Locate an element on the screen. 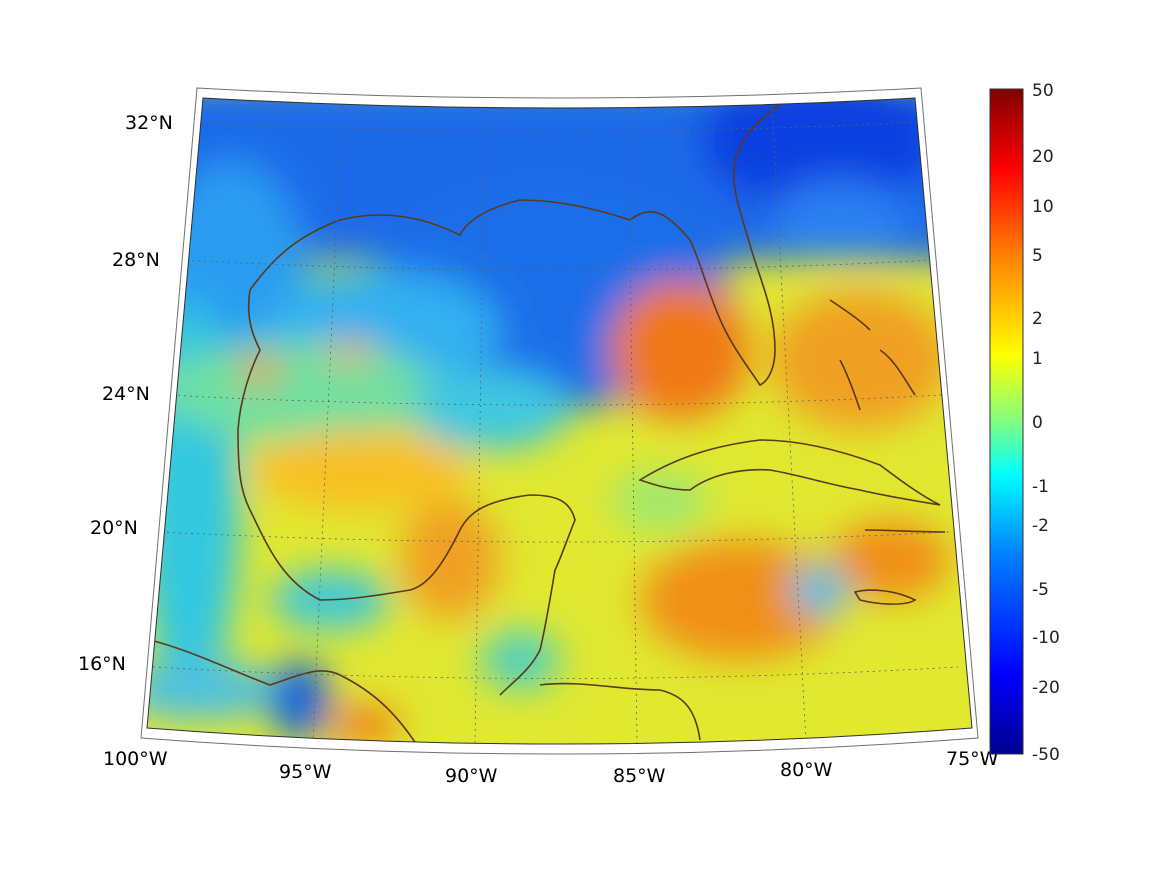  colorbar-tick-label: 1 is located at coordinates (1037, 359).